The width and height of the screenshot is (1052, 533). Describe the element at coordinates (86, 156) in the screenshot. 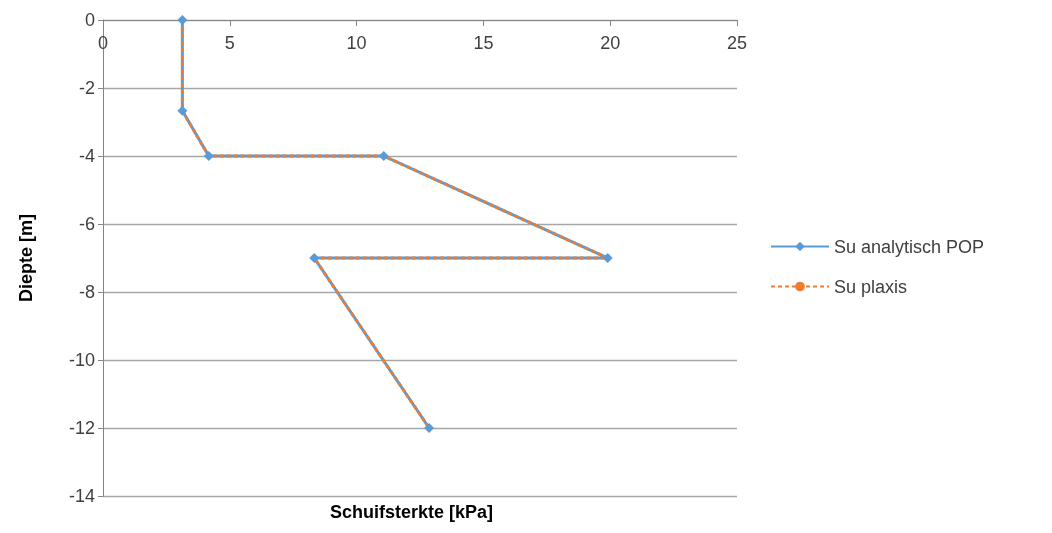

I see `y-tick-label: -4` at that location.